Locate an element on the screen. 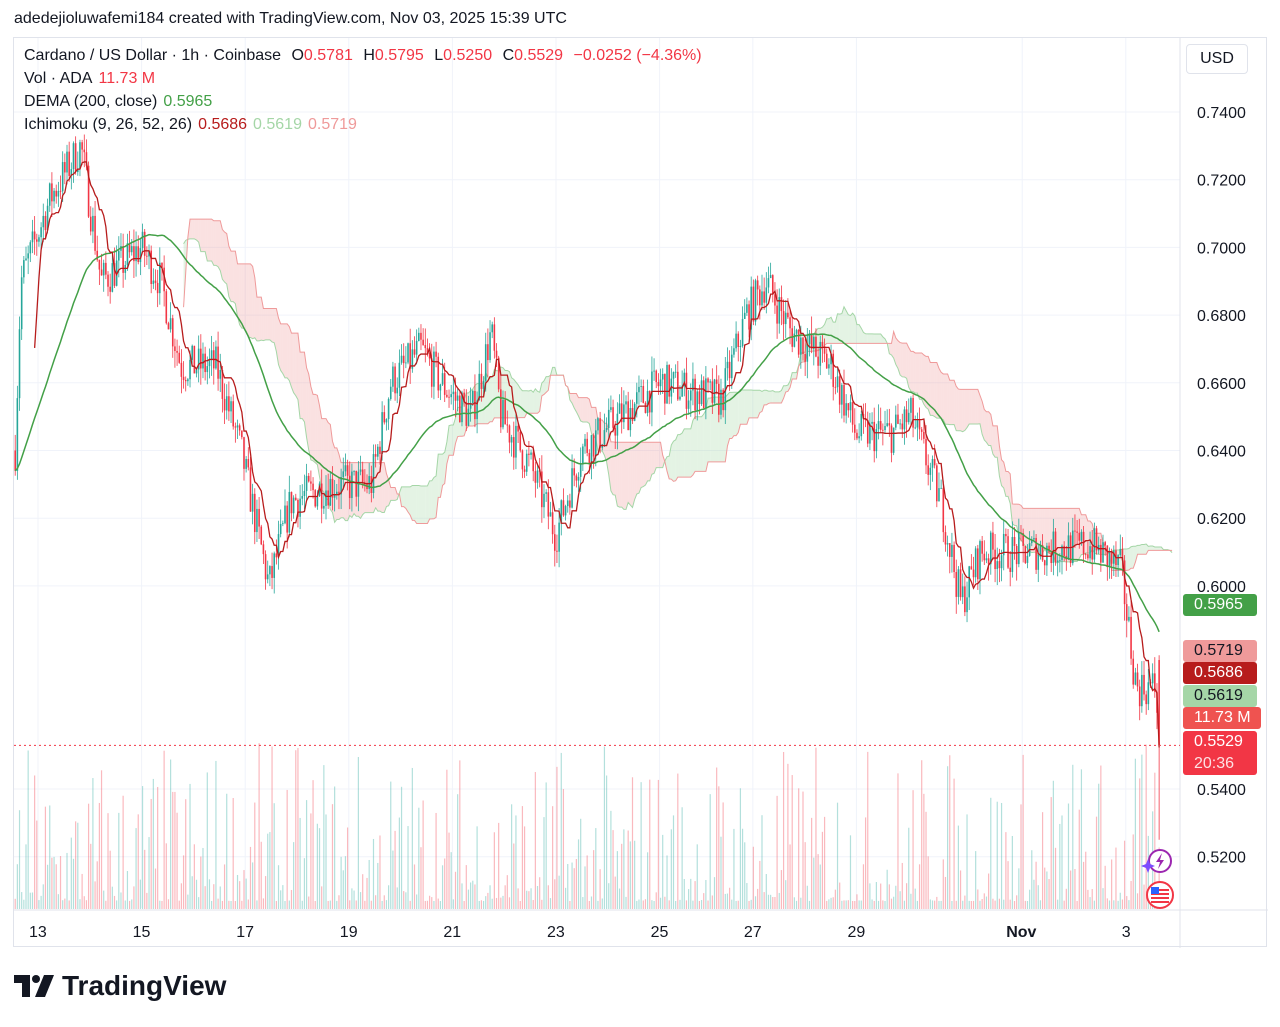 Image resolution: width=1280 pixels, height=1027 pixels. symbol-name: Cardano / US Dollar · 1h · Coinbase is located at coordinates (153, 55).